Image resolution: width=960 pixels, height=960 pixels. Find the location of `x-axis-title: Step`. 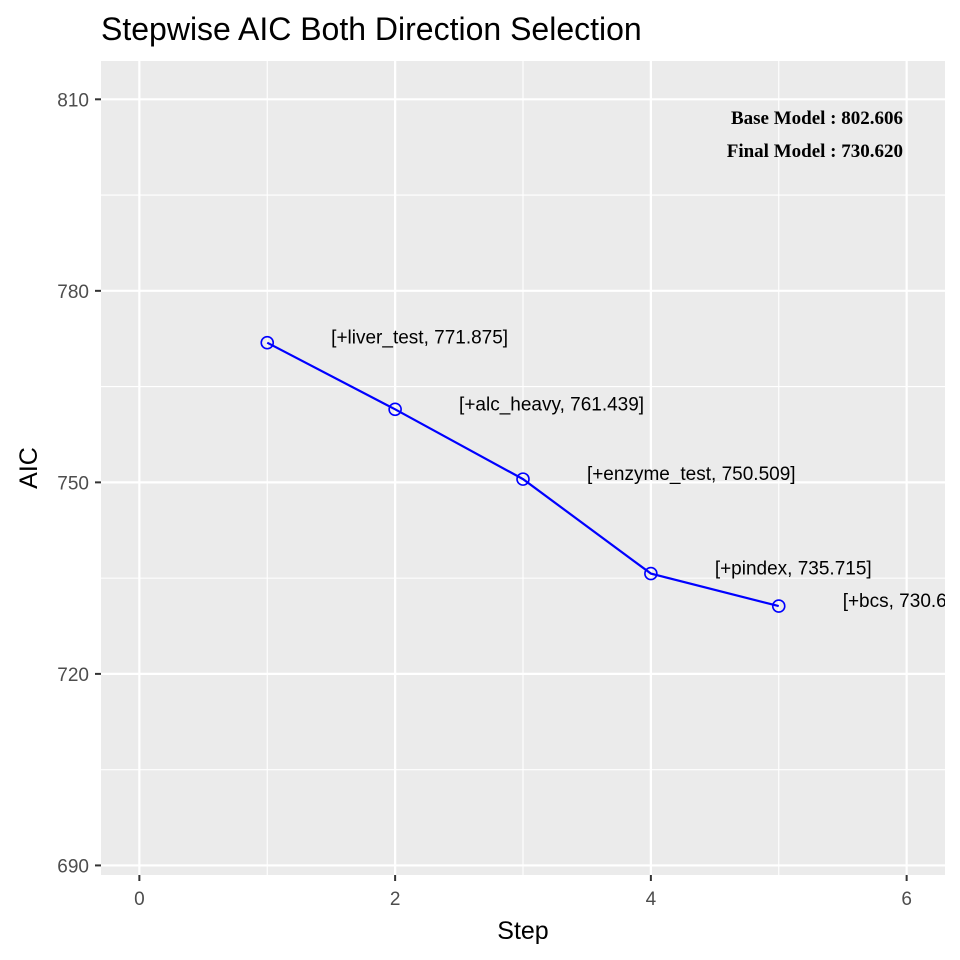

x-axis-title: Step is located at coordinates (522, 931).